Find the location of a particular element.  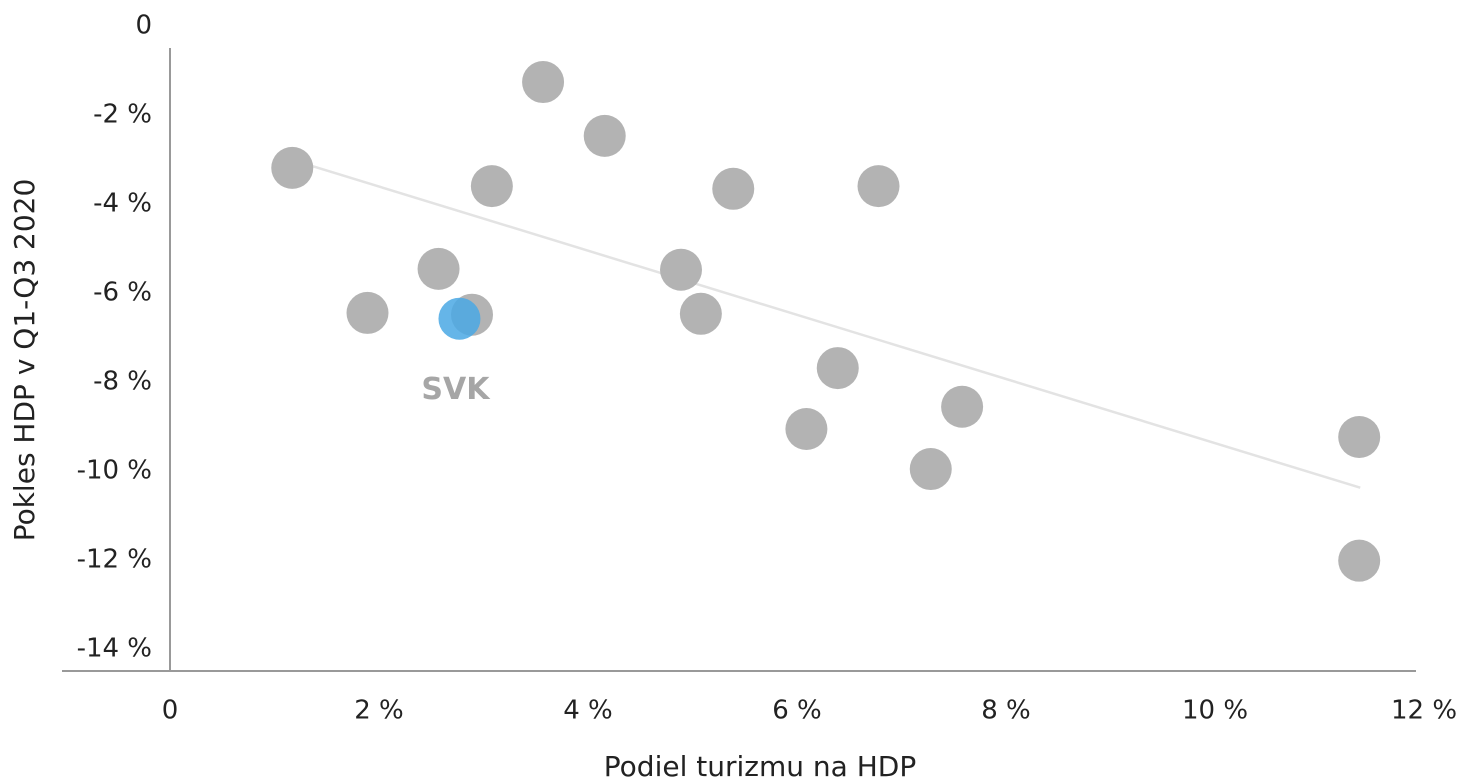

point-label: SVK is located at coordinates (456, 389).